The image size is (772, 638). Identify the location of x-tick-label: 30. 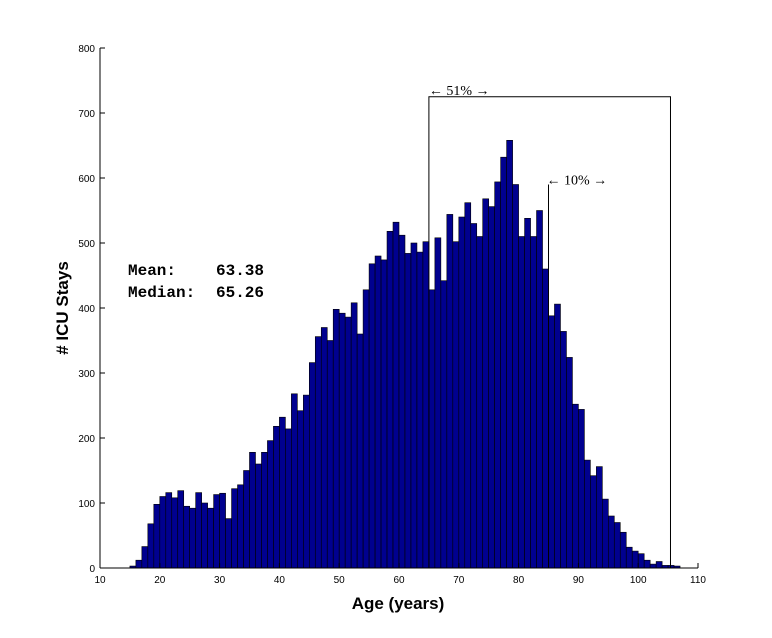
(220, 580).